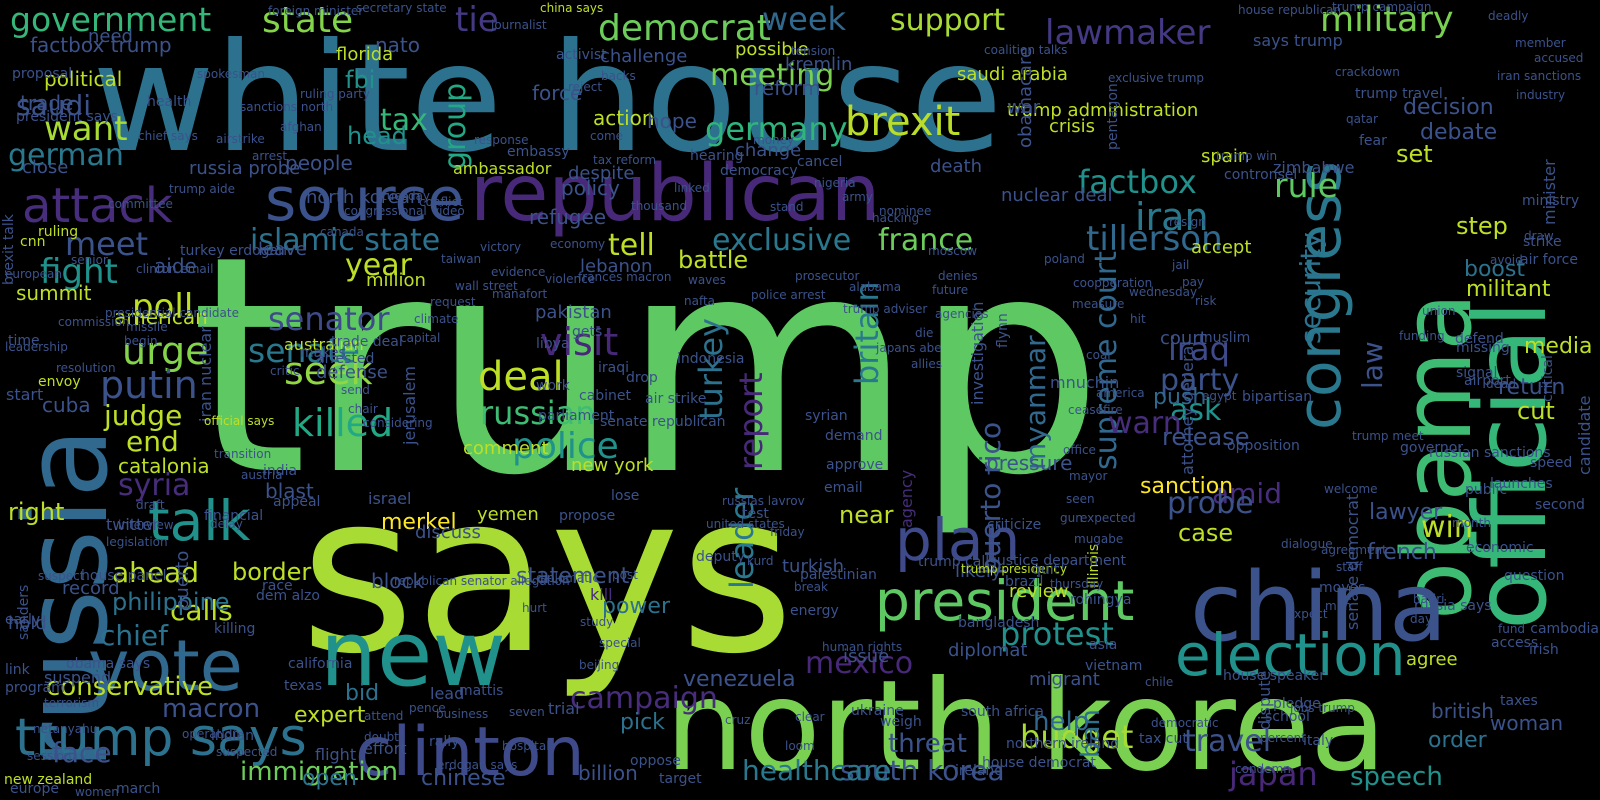  What do you see at coordinates (319, 163) in the screenshot?
I see `word-people: people` at bounding box center [319, 163].